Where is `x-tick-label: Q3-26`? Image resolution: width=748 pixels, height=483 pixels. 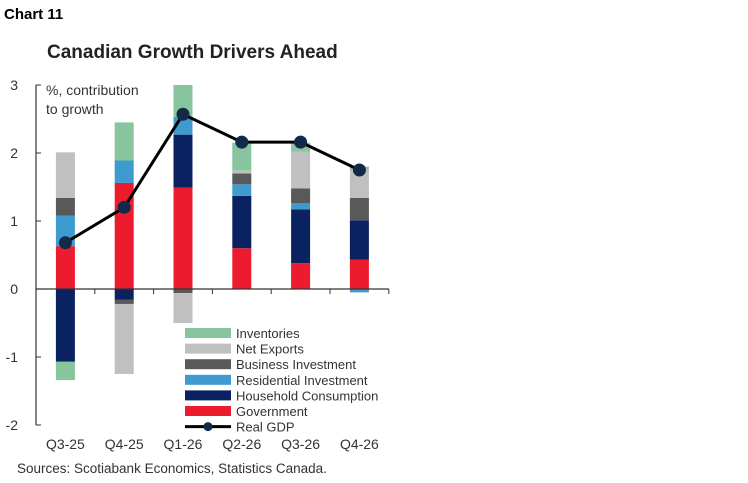
x-tick-label: Q3-26 is located at coordinates (300, 444).